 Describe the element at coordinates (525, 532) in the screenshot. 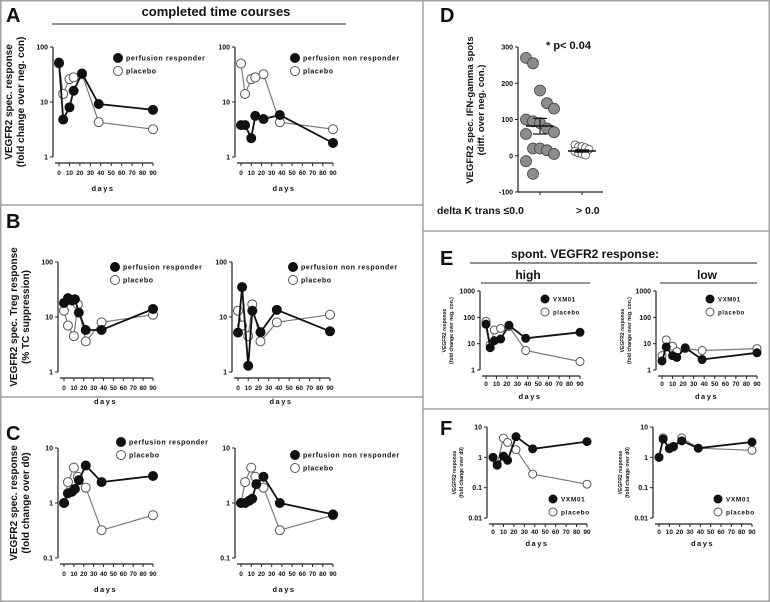

I see `x-tick-label: 30` at that location.